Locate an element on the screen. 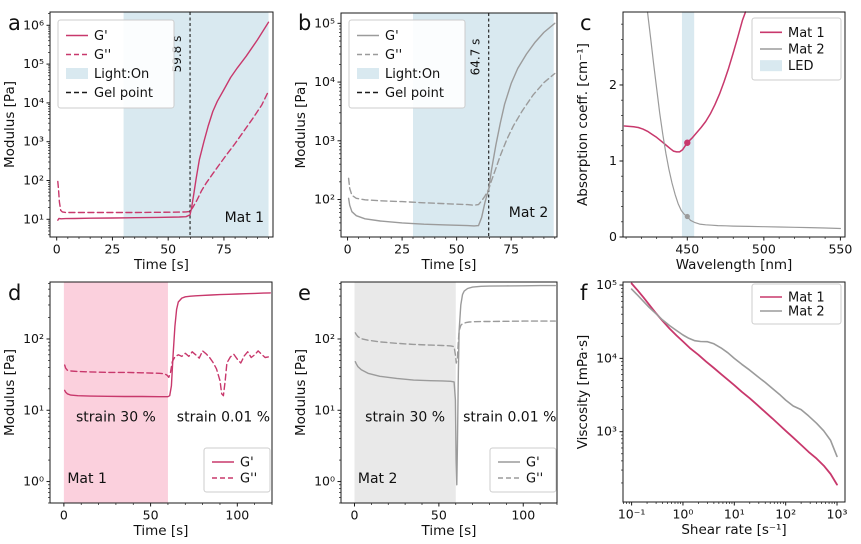  panel-b-legend-label-0: G' is located at coordinates (392, 36).